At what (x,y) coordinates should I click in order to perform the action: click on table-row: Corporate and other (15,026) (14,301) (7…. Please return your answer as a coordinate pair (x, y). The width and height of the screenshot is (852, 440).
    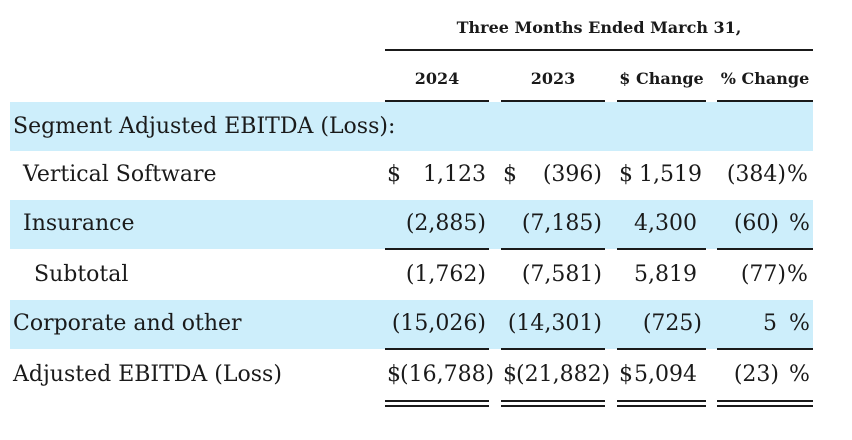
    Looking at the image, I should click on (426, 326).